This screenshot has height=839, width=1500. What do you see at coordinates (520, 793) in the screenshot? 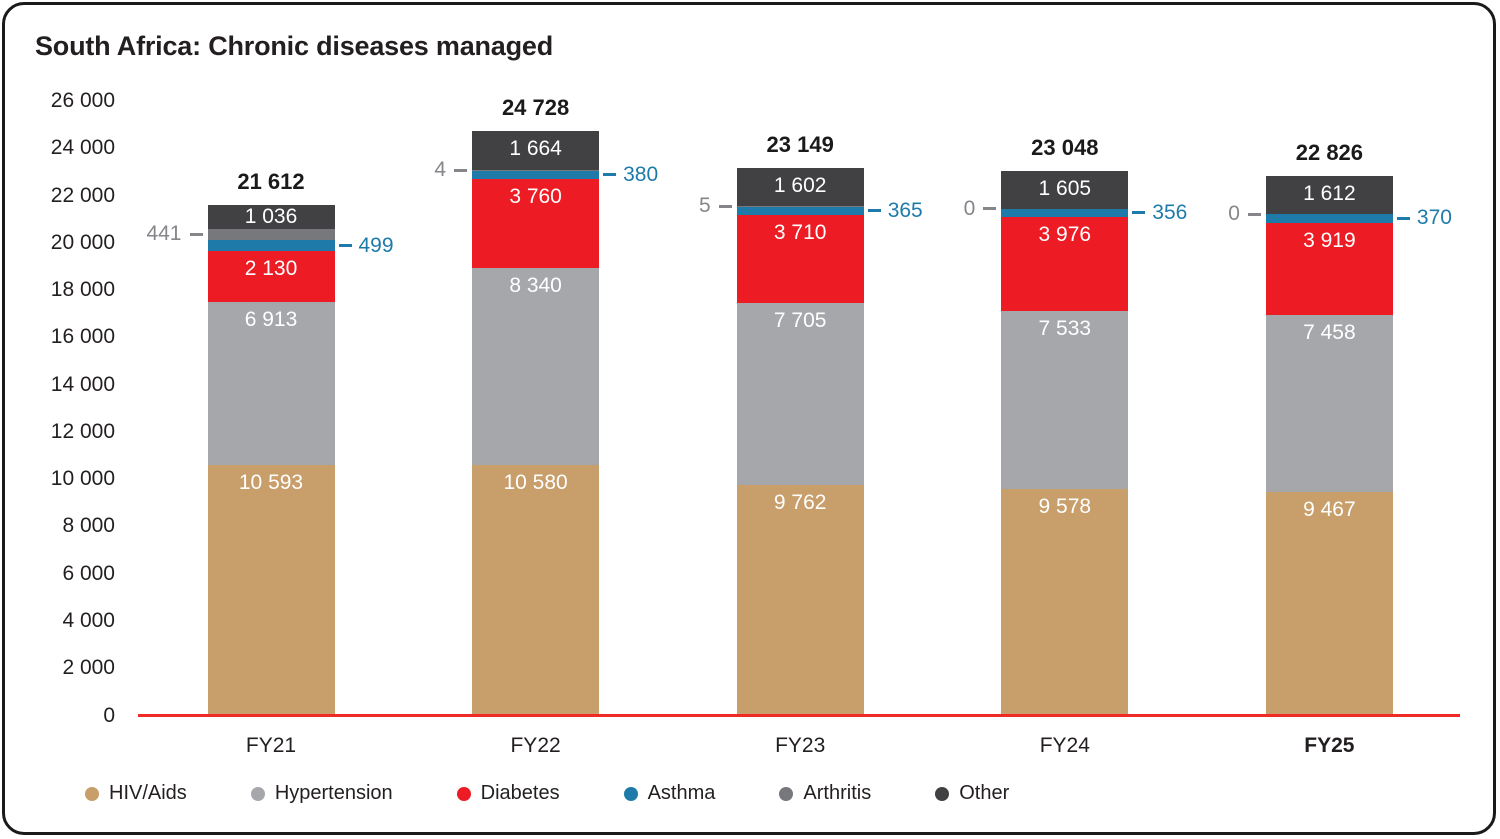
I see `legend-label: Diabetes` at bounding box center [520, 793].